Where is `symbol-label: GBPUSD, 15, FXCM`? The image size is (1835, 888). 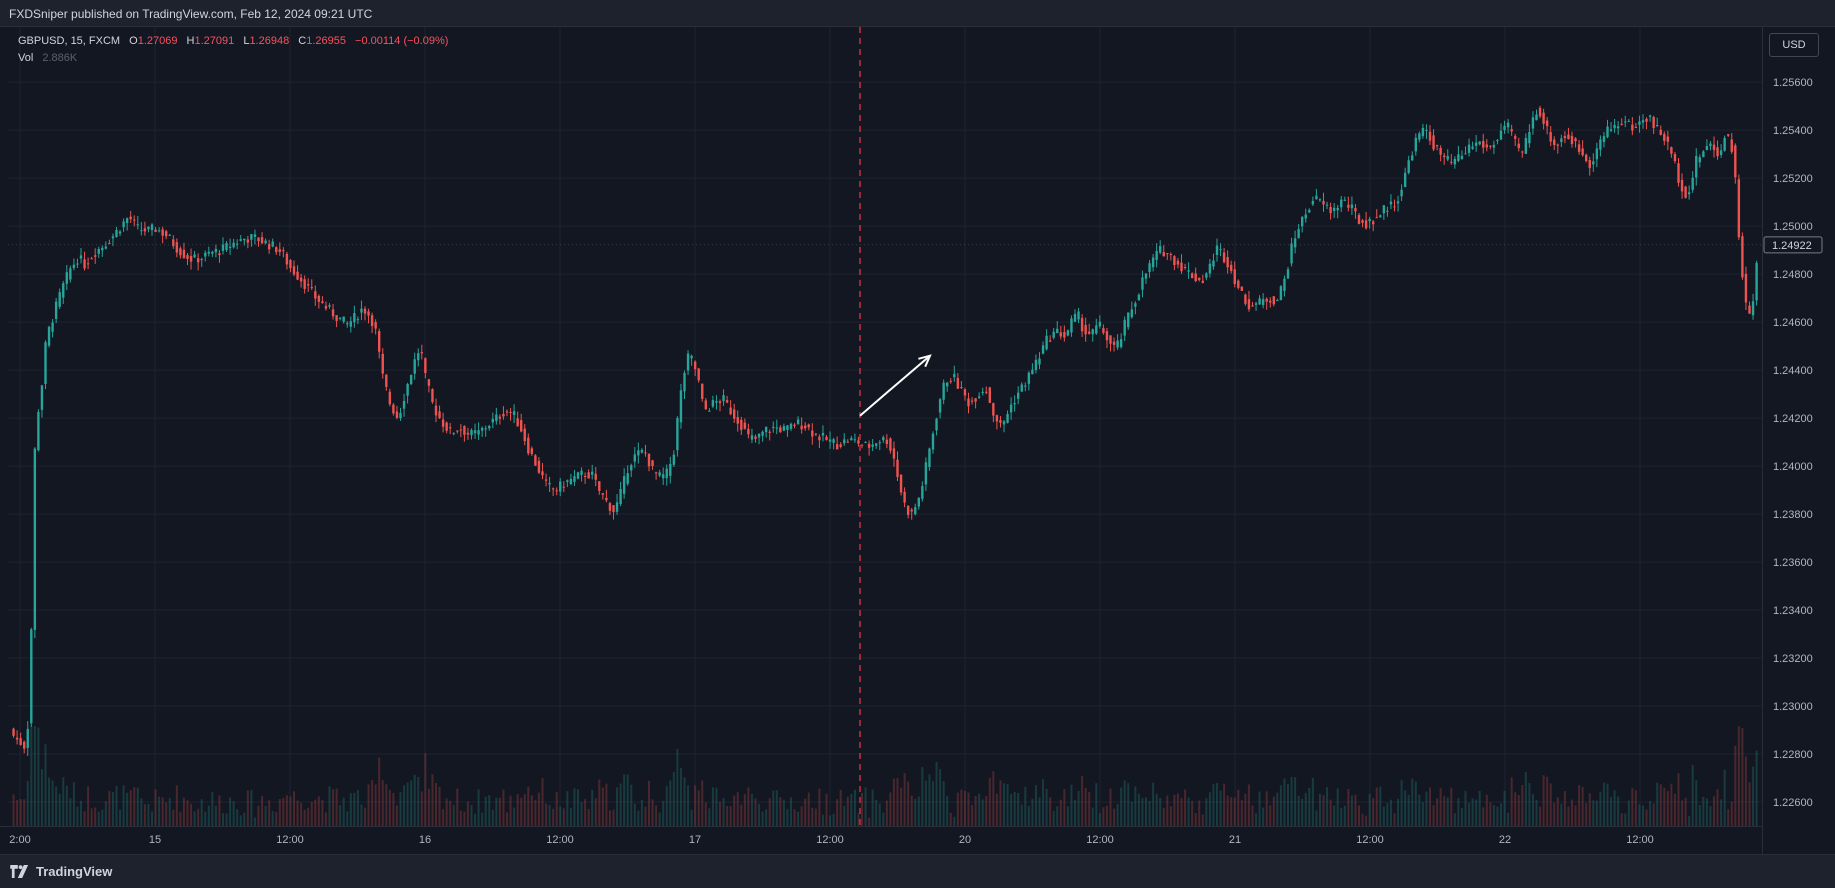 symbol-label: GBPUSD, 15, FXCM is located at coordinates (69, 41).